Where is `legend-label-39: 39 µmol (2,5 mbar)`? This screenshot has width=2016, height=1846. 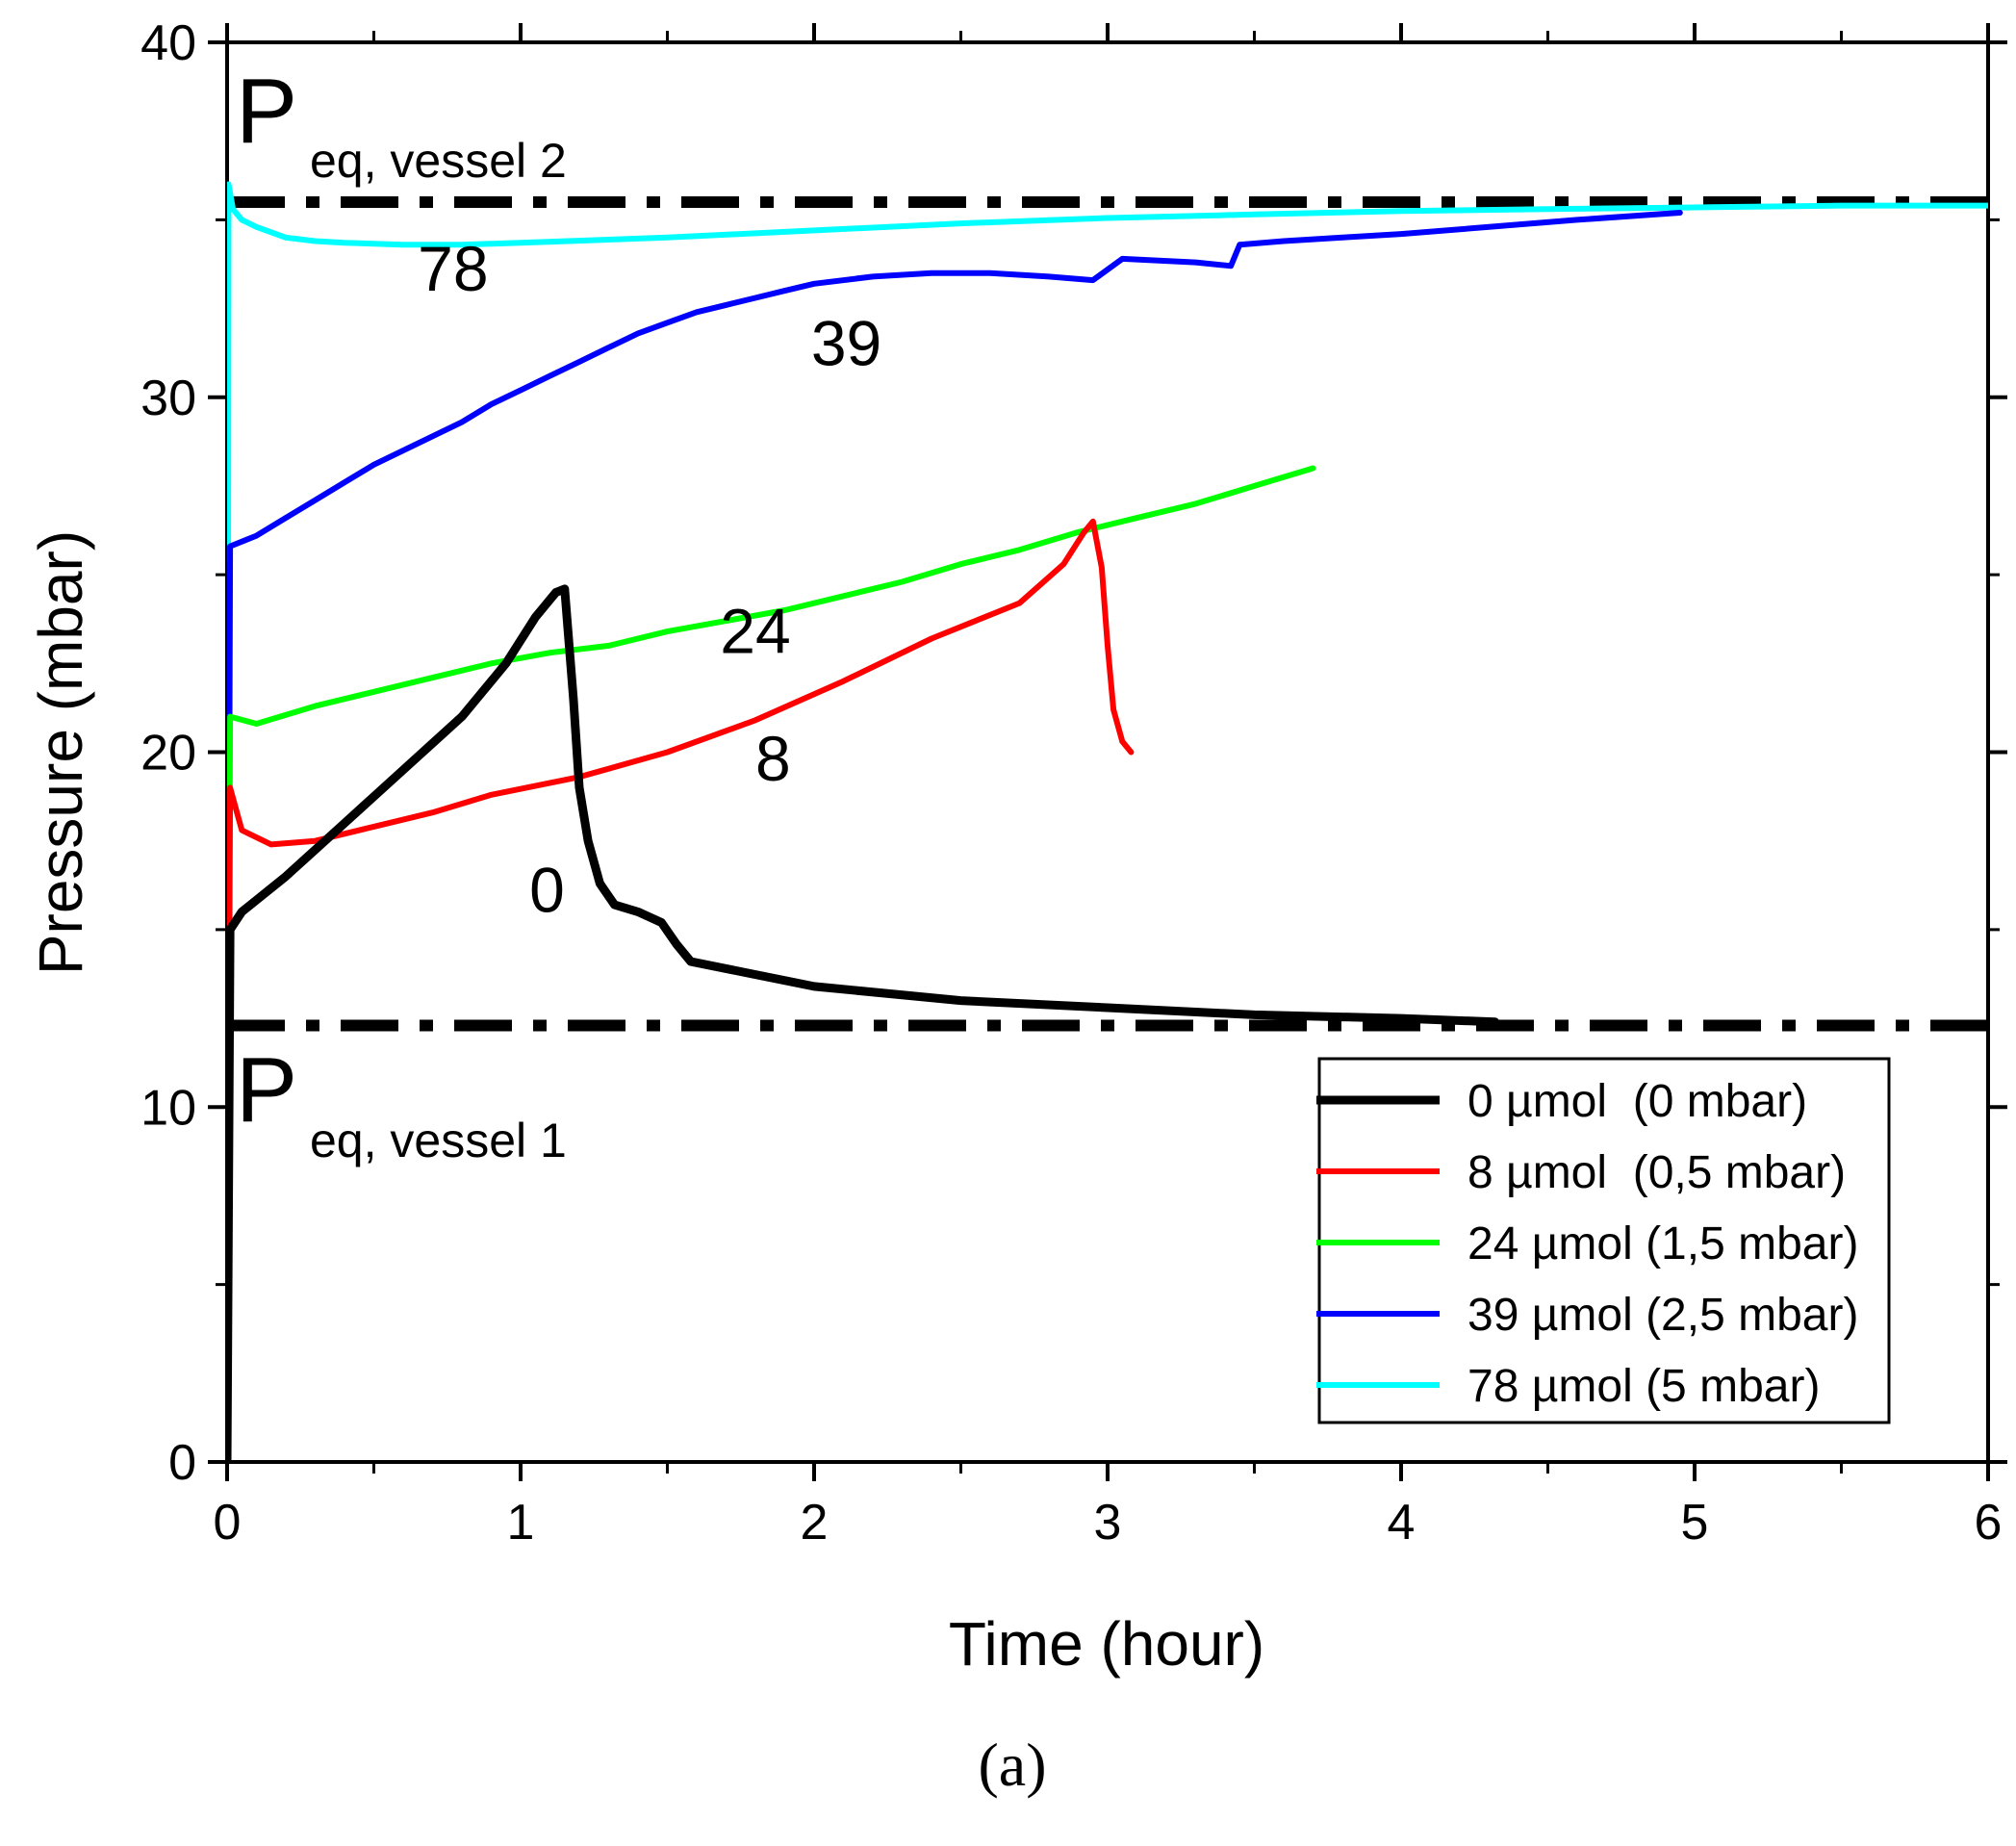
legend-label-39: 39 µmol (2,5 mbar) is located at coordinates (1662, 1316).